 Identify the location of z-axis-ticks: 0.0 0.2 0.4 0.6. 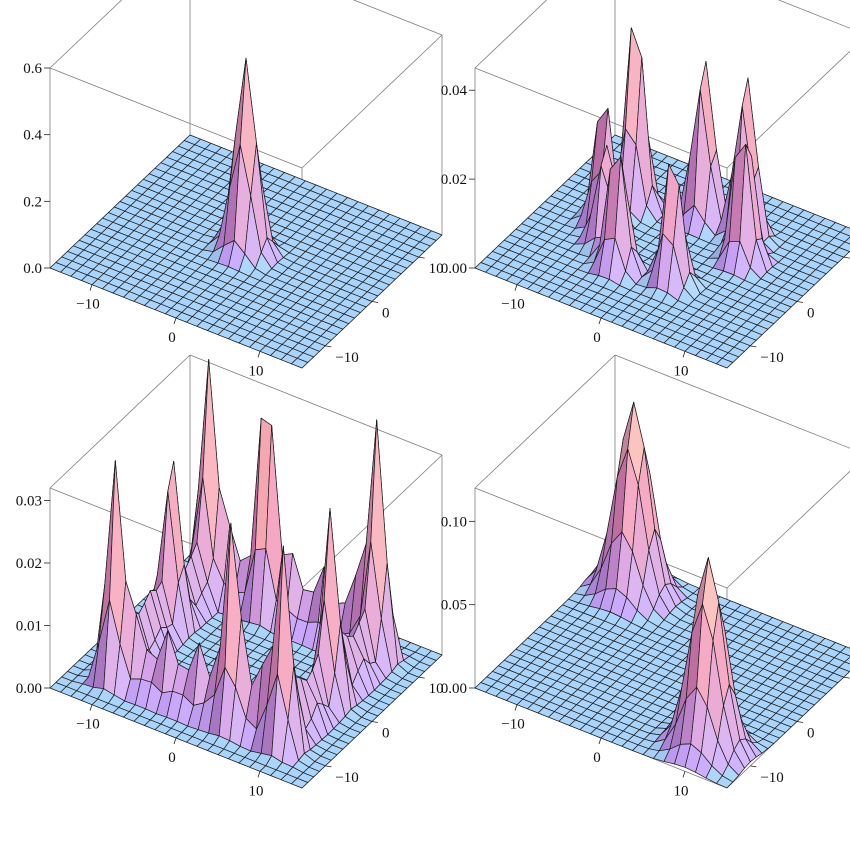
(36, 169).